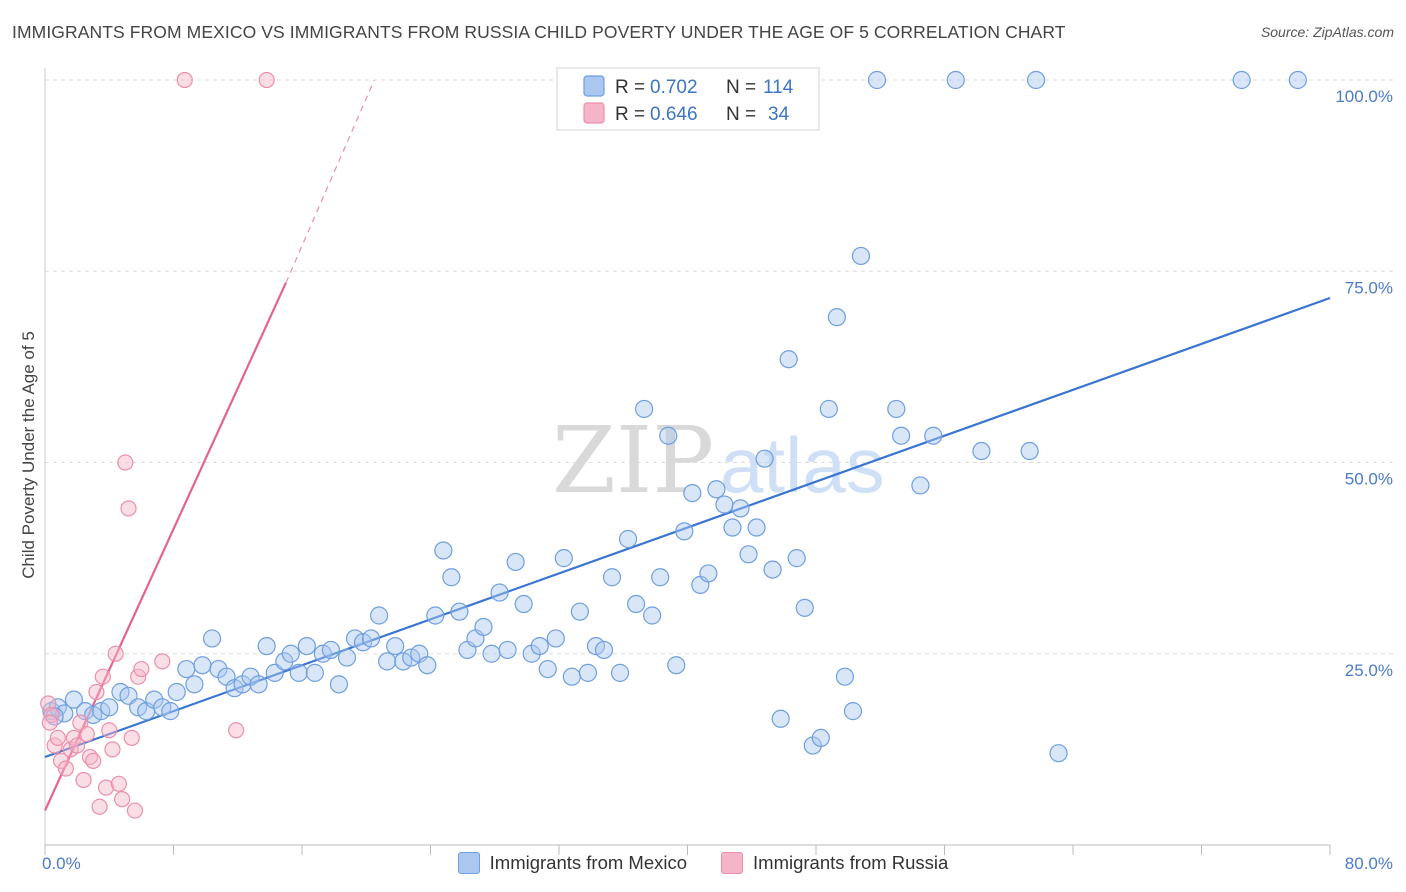 Image resolution: width=1406 pixels, height=892 pixels. What do you see at coordinates (741, 87) in the screenshot?
I see `legend-n-label-mexico: N =` at bounding box center [741, 87].